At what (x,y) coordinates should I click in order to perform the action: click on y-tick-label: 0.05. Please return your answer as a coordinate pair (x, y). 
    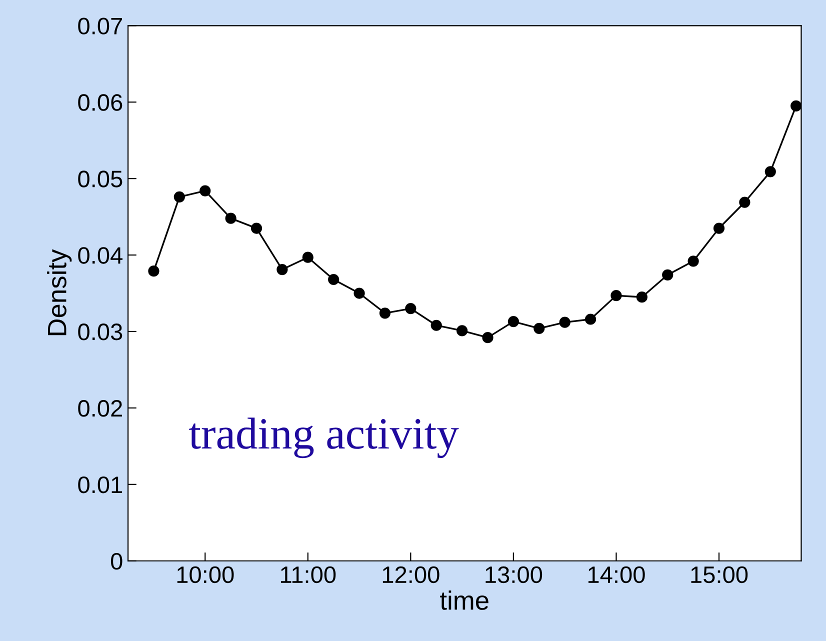
    Looking at the image, I should click on (100, 179).